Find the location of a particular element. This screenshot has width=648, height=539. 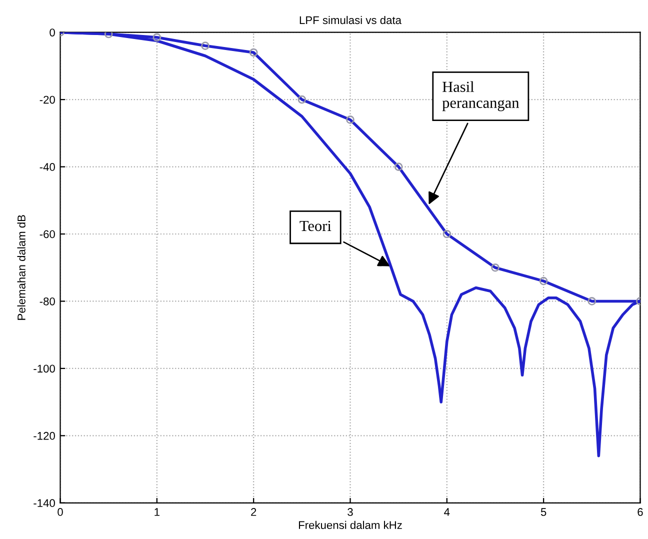

y-tick-label: -80 is located at coordinates (47, 301).